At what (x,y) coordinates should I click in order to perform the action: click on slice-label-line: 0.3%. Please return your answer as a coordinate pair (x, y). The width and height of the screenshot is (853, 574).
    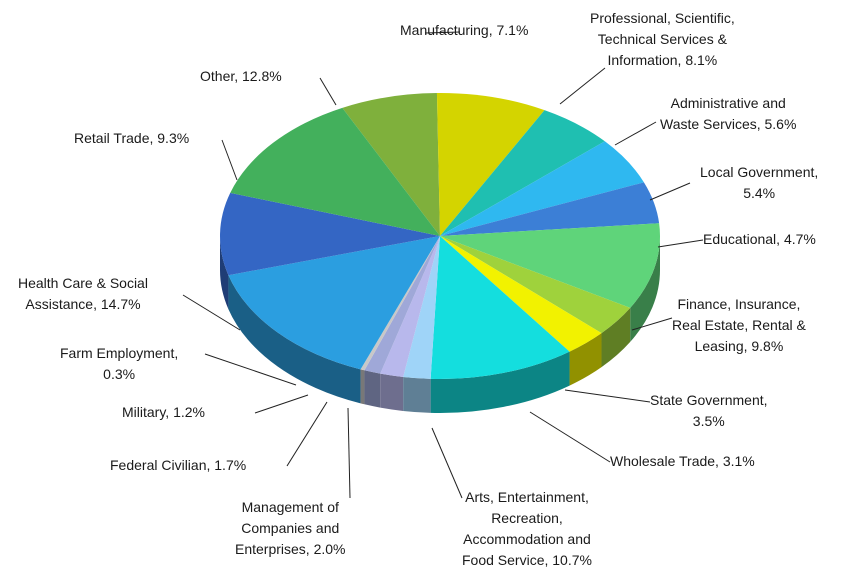
    Looking at the image, I should click on (119, 374).